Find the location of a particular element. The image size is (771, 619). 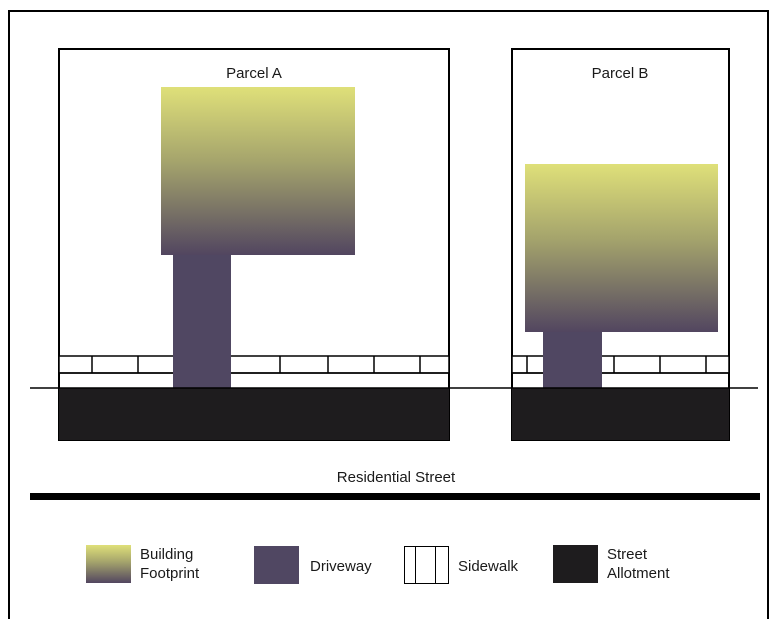

legend-label-driveway: Driveway is located at coordinates (341, 566).